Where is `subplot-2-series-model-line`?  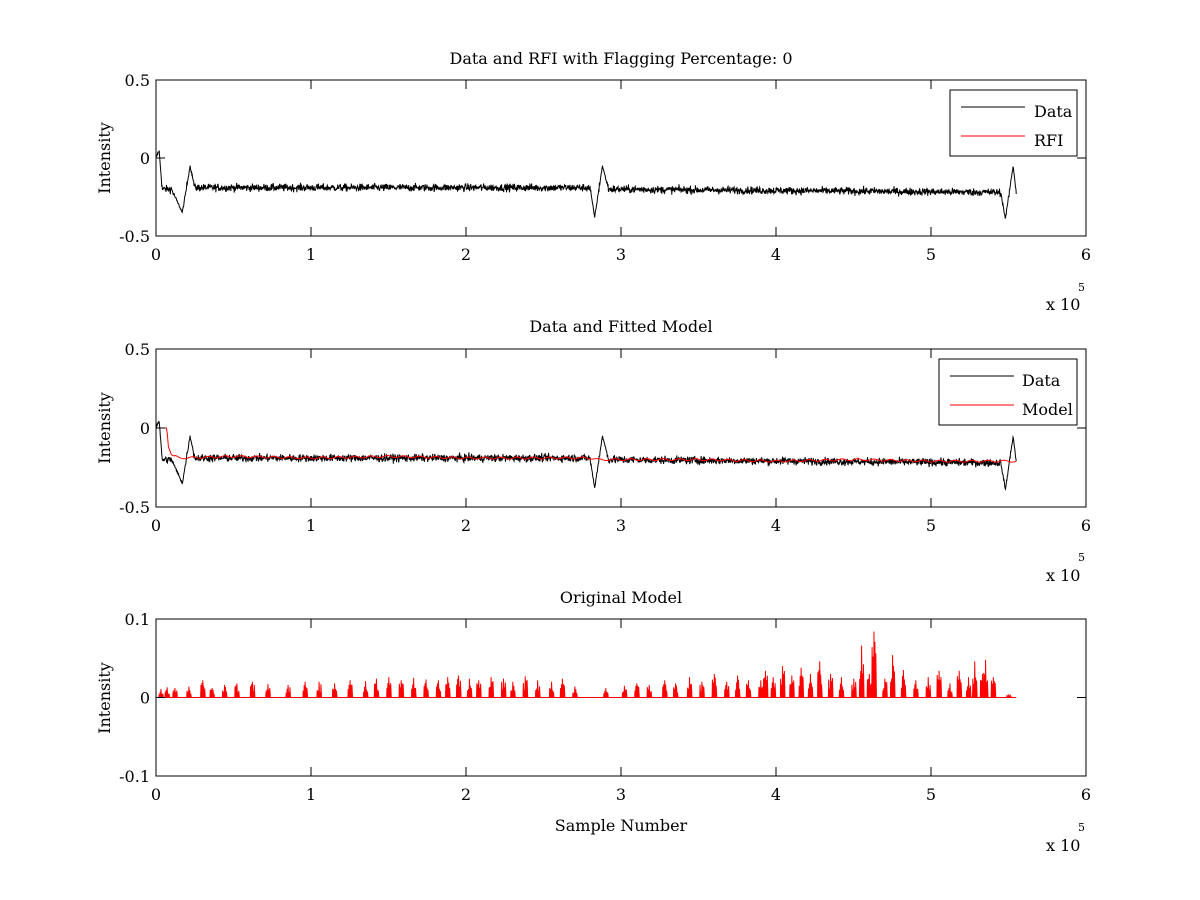
subplot-2-series-model-line is located at coordinates (586, 445).